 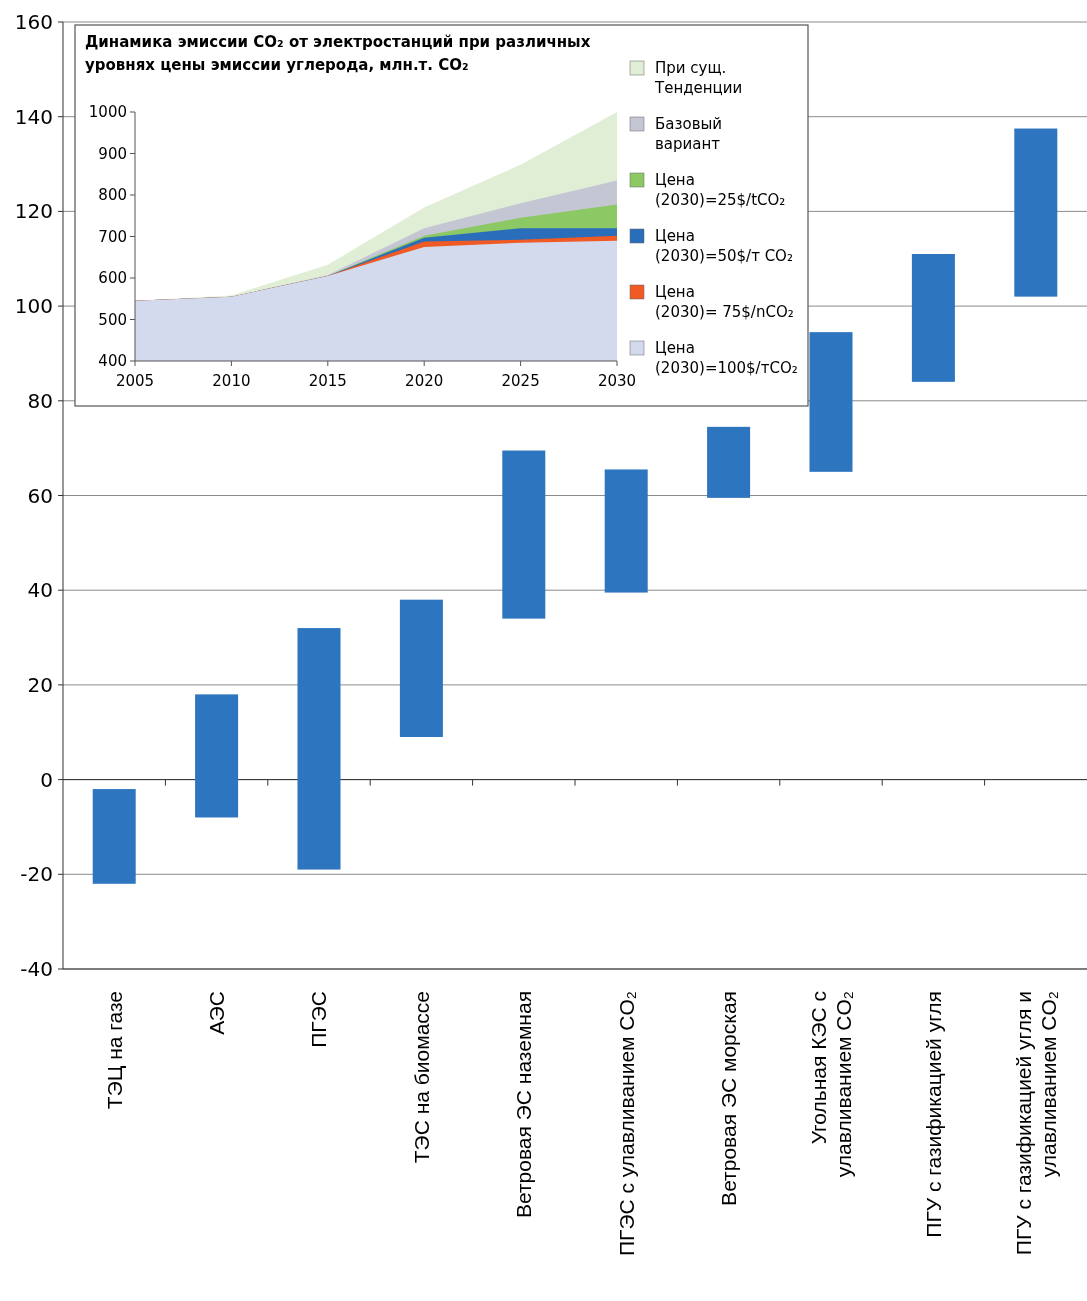 What do you see at coordinates (36, 969) in the screenshot?
I see `y-tick-label: -40` at bounding box center [36, 969].